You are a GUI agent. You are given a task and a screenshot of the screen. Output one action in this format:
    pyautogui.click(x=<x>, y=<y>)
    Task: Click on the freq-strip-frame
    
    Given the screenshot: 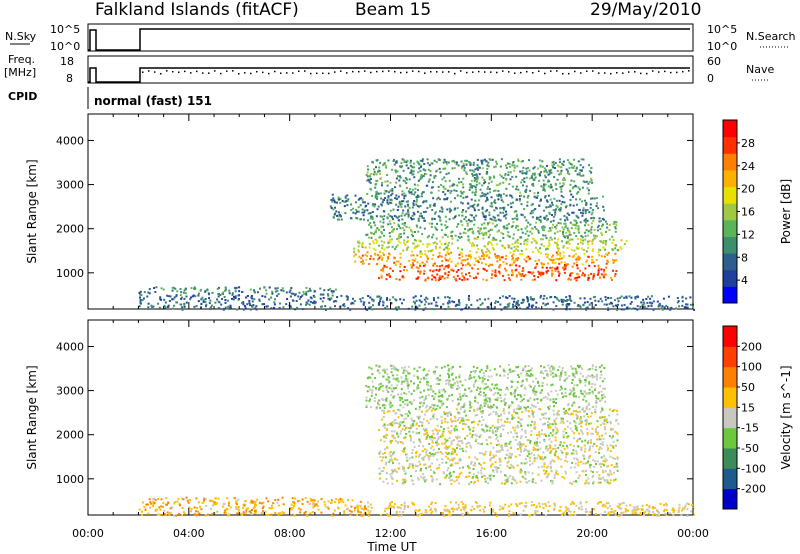 What is the action you would take?
    pyautogui.click(x=390, y=69)
    